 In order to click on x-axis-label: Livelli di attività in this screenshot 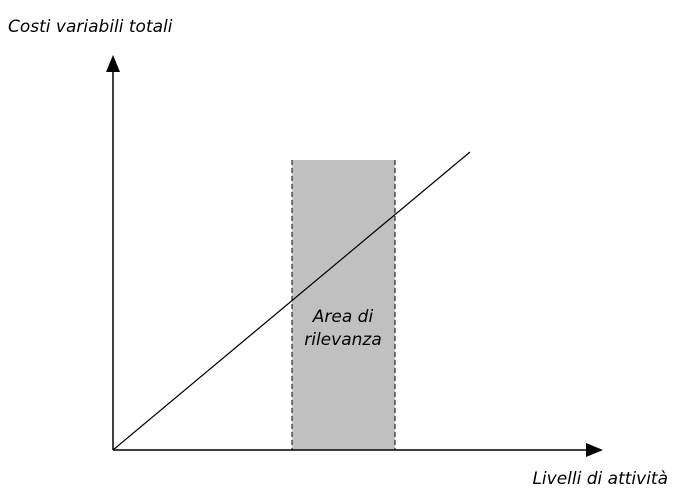, I will do `click(600, 479)`.